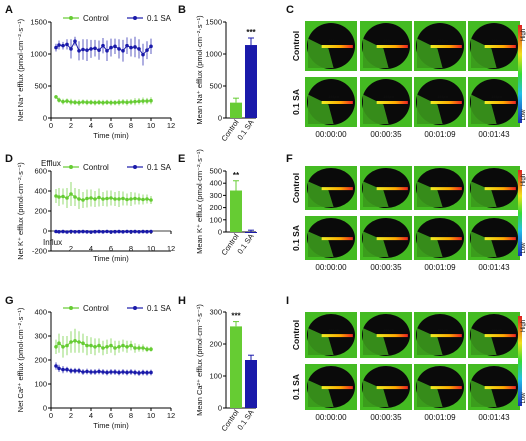 Image resolution: width=526 pixels, height=441 pixels. Describe the element at coordinates (289, 159) in the screenshot. I see `panel-label-f: F` at that location.